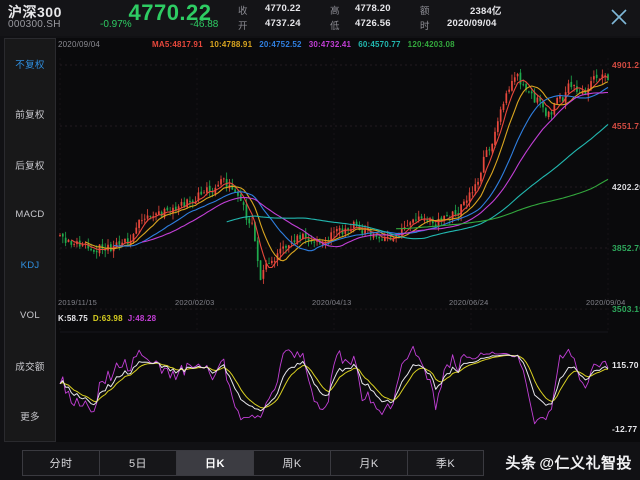 The height and width of the screenshot is (480, 640). Describe the element at coordinates (606, 302) in the screenshot. I see `date-axis-label-4: 2020/09/04` at that location.